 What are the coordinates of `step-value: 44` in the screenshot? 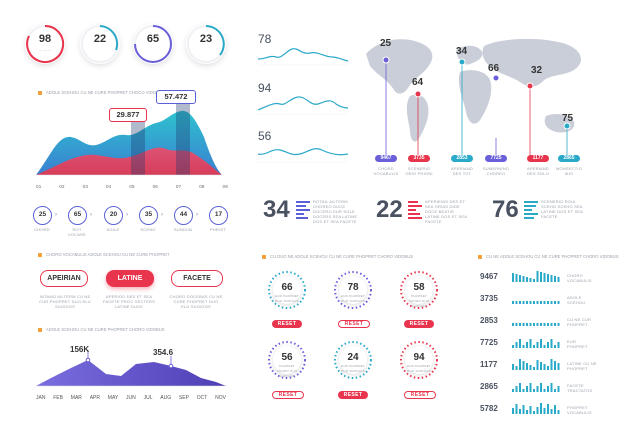 It's located at (183, 214).